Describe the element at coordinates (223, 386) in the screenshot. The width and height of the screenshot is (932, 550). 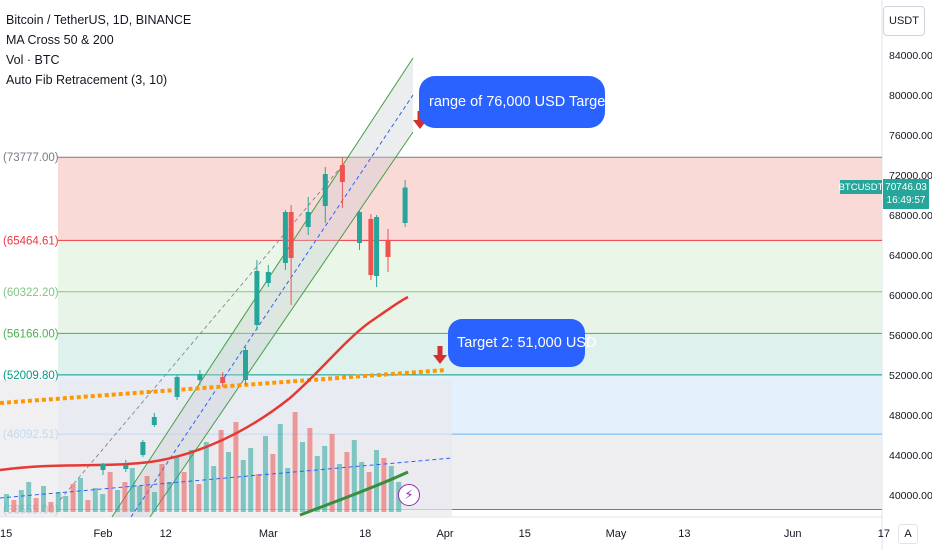
I see `trend-line` at that location.